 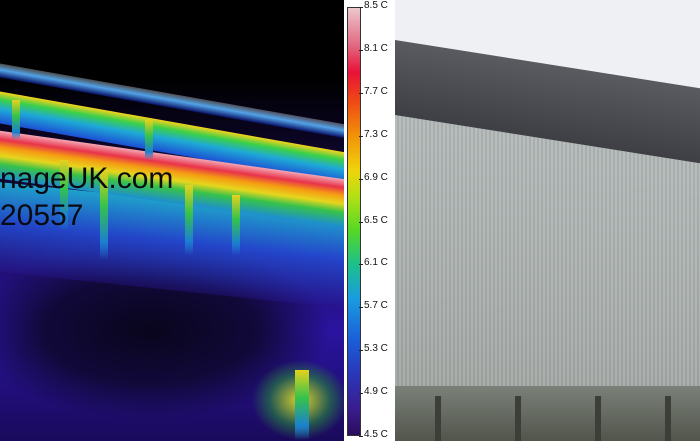 What do you see at coordinates (376, 220) in the screenshot?
I see `scale-label: 6.5 C` at bounding box center [376, 220].